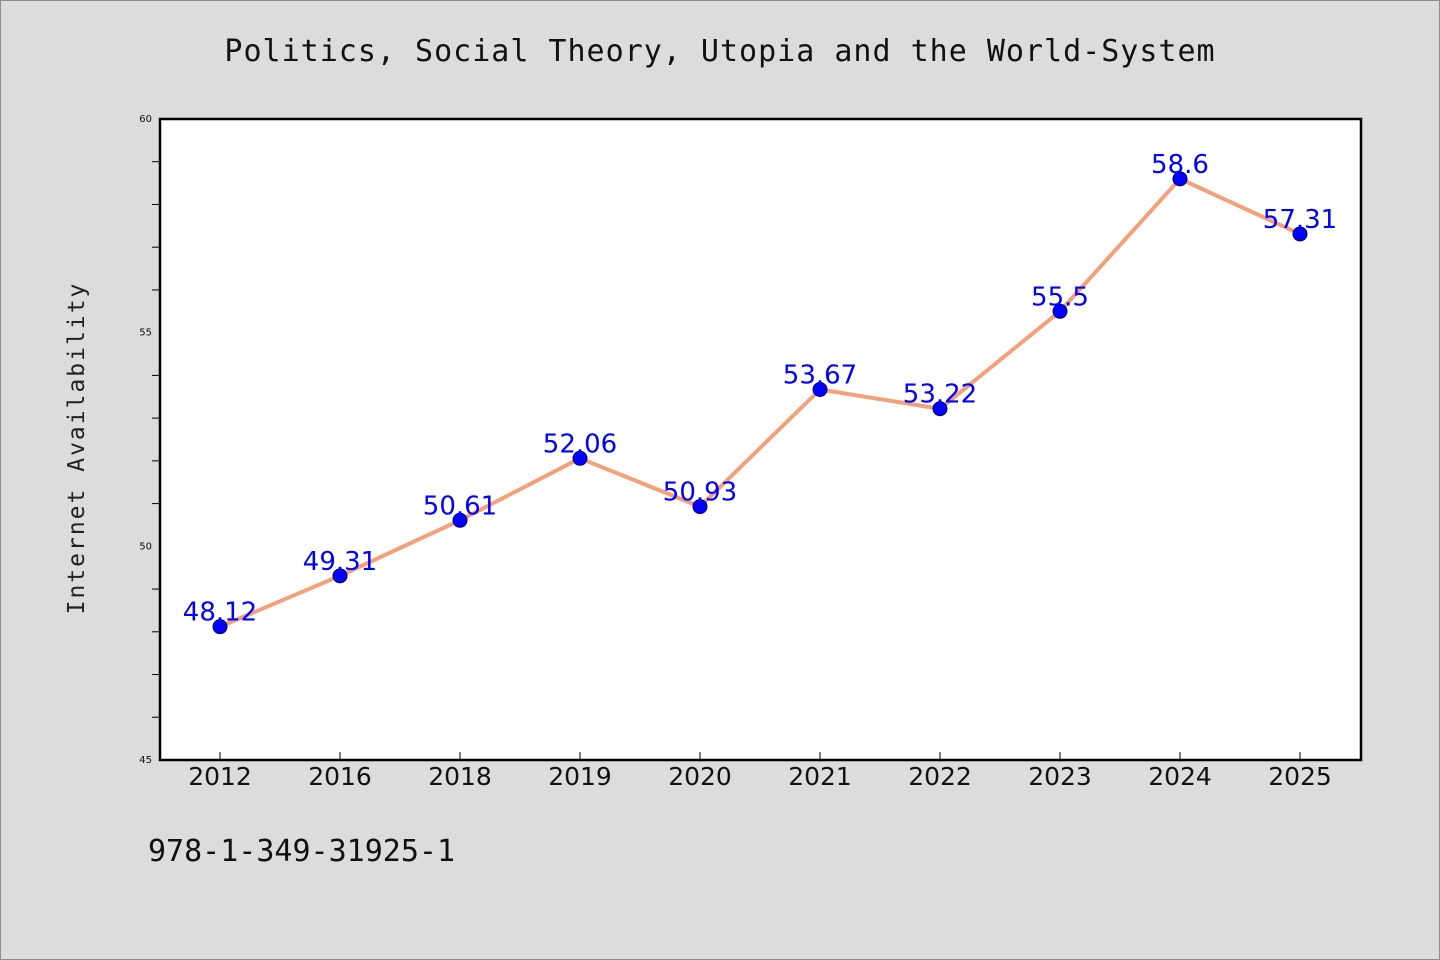 The height and width of the screenshot is (960, 1440). Describe the element at coordinates (340, 776) in the screenshot. I see `x-tick-label: 2016` at that location.